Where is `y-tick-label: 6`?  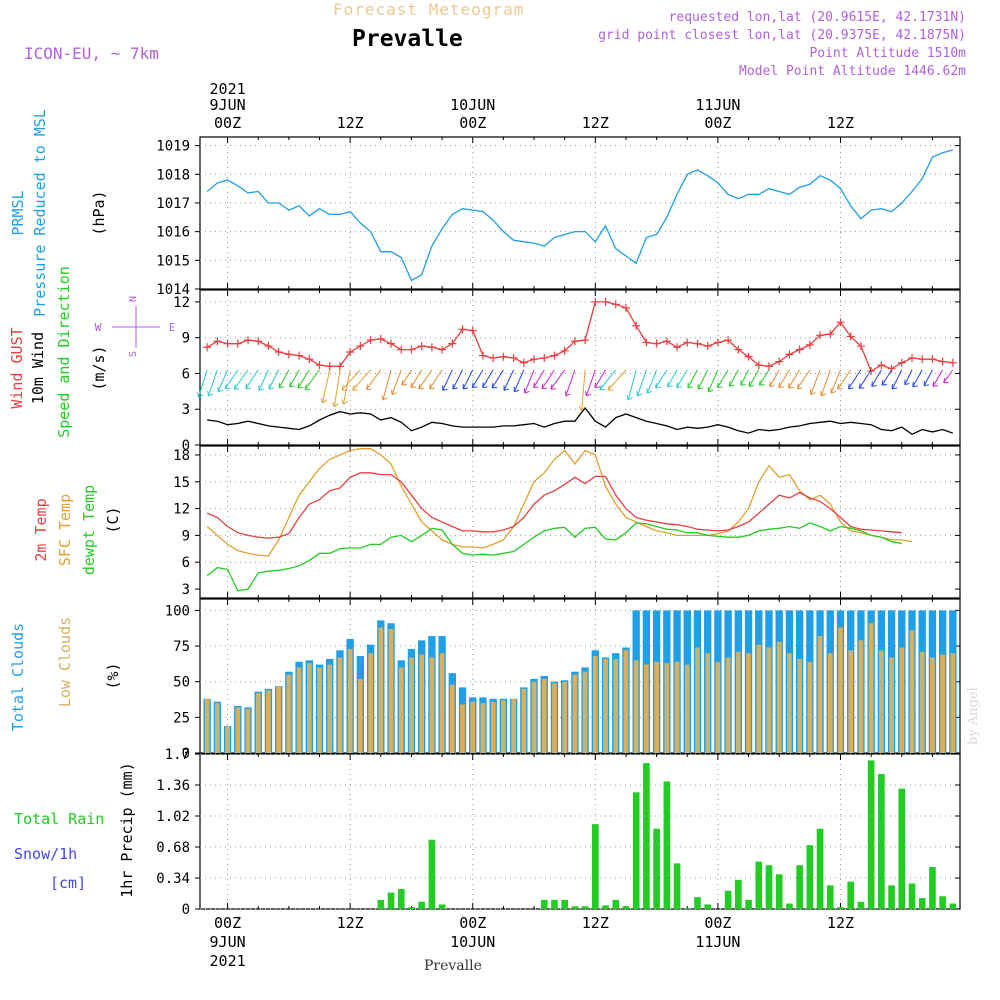
y-tick-label: 6 is located at coordinates (186, 563).